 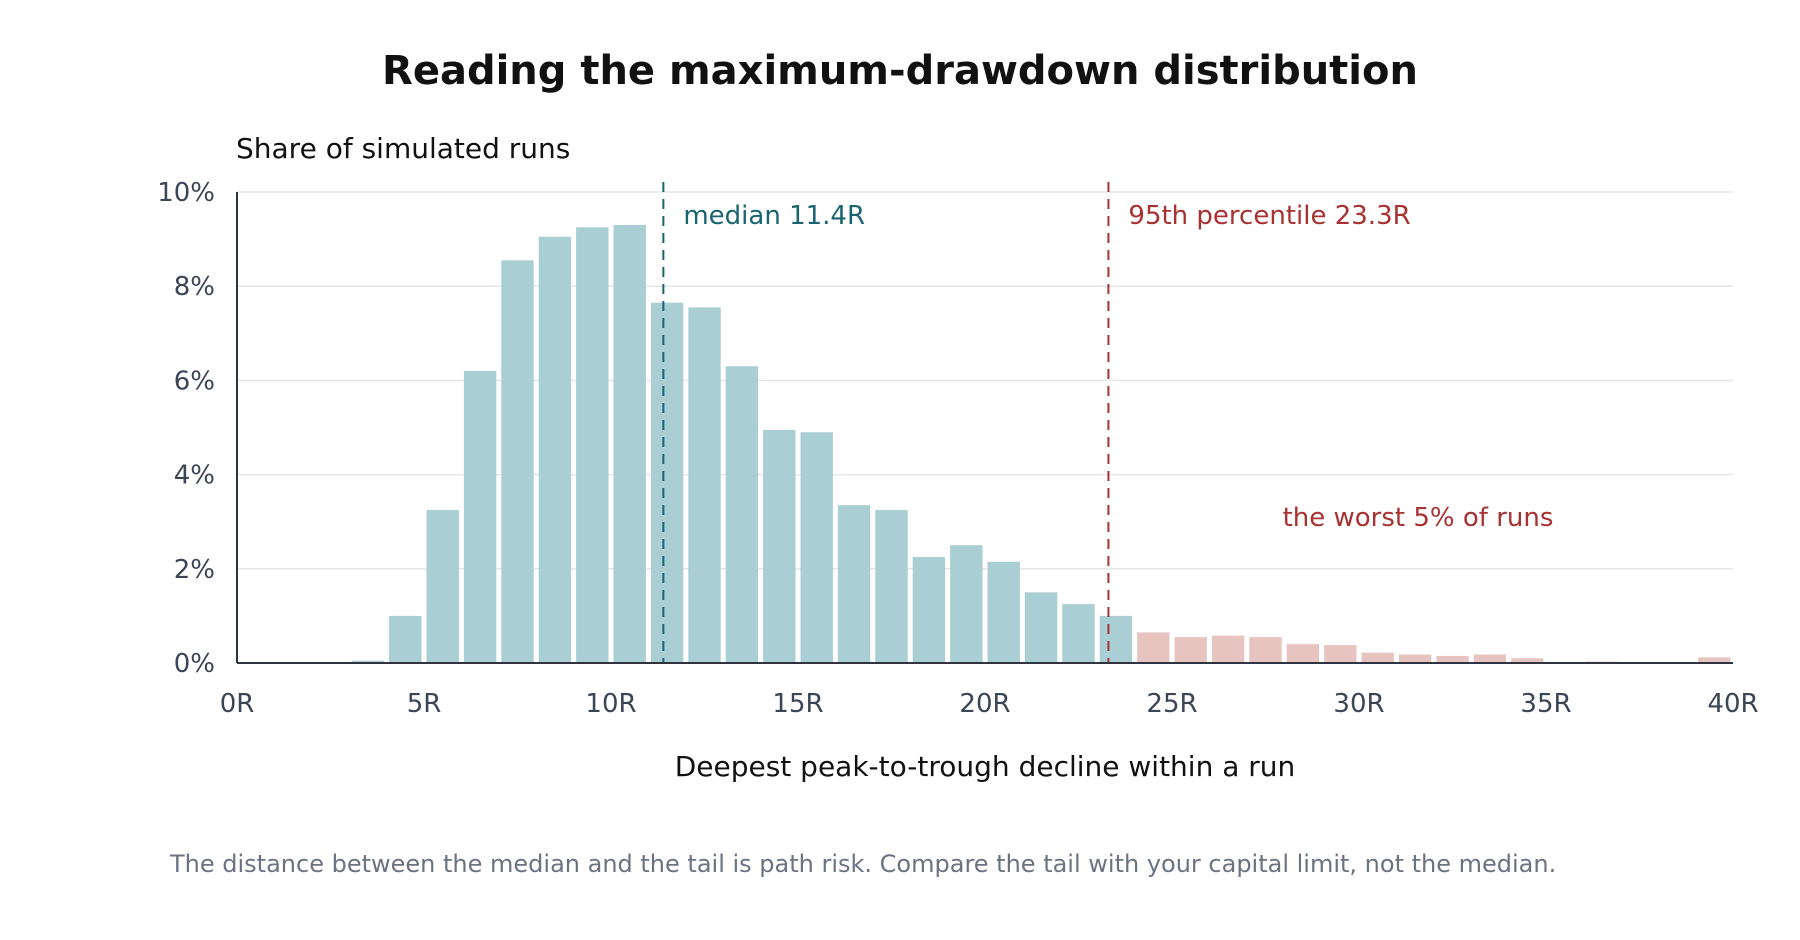 What do you see at coordinates (186, 193) in the screenshot?
I see `y-tick-label: 10%` at bounding box center [186, 193].